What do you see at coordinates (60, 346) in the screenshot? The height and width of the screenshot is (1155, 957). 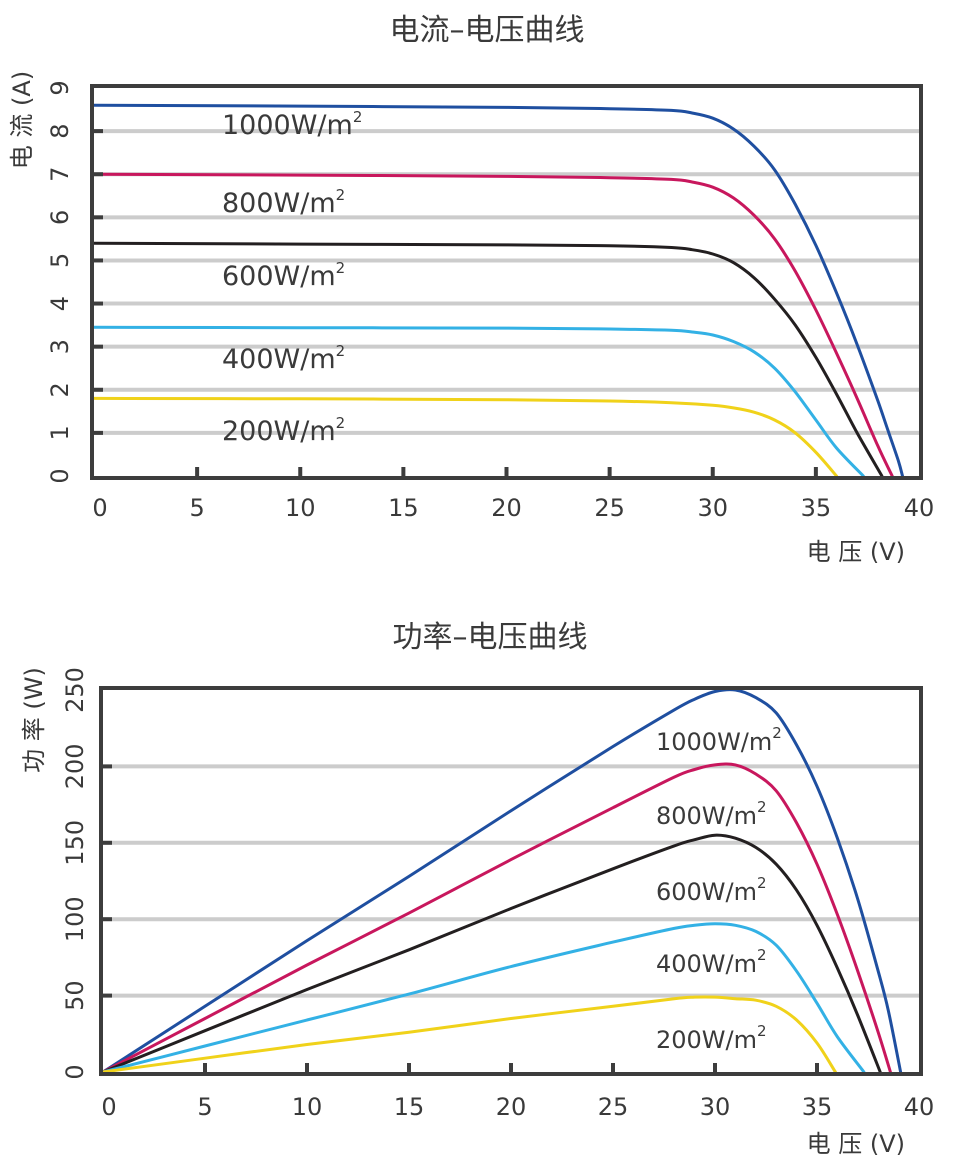 I see `y-tick-label: 3` at bounding box center [60, 346].